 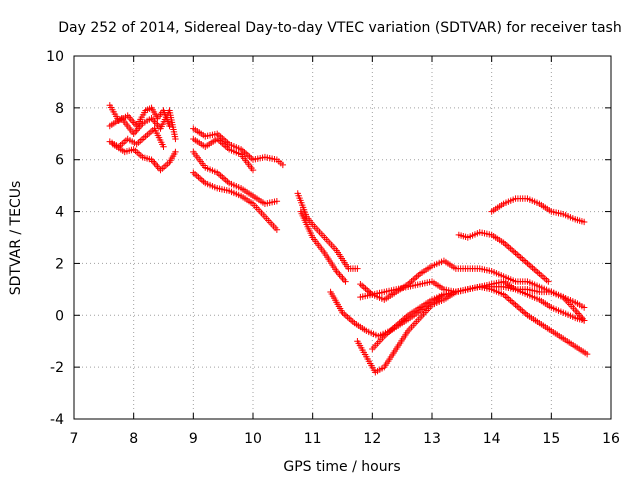 What do you see at coordinates (59, 213) in the screenshot?
I see `y-tick-label: 4` at bounding box center [59, 213].